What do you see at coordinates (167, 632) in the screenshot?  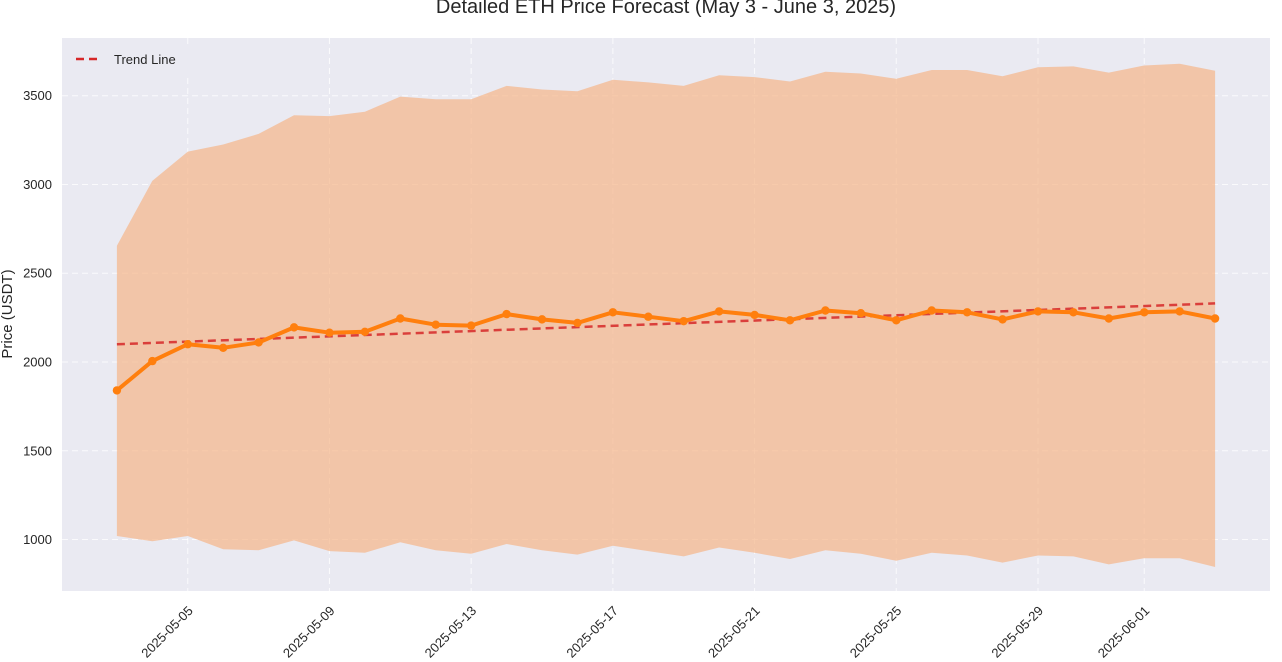 I see `x-tick-label: 2025-05-05` at bounding box center [167, 632].